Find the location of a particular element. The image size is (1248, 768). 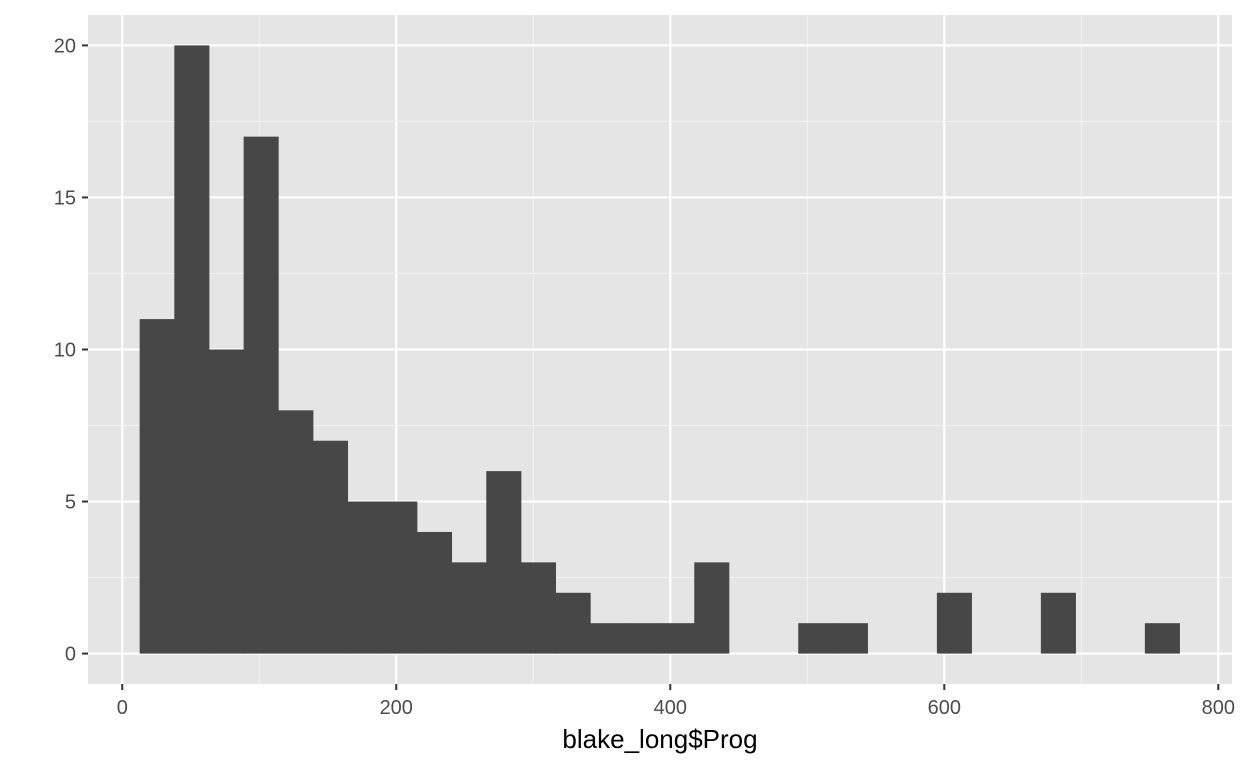

y-axis: 0 5 10 15 20 is located at coordinates (71, 350).